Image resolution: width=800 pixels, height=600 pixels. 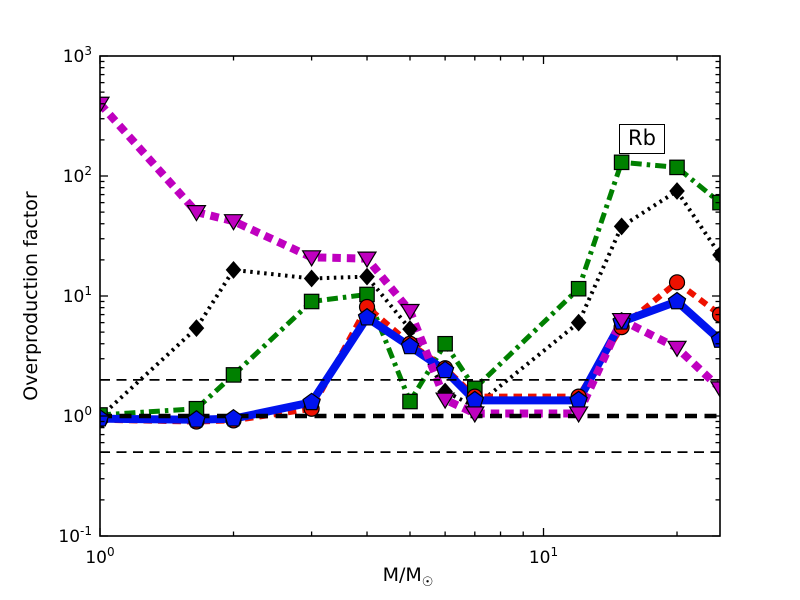 I want to click on x-axis-title-main: M/M, so click(x=402, y=575).